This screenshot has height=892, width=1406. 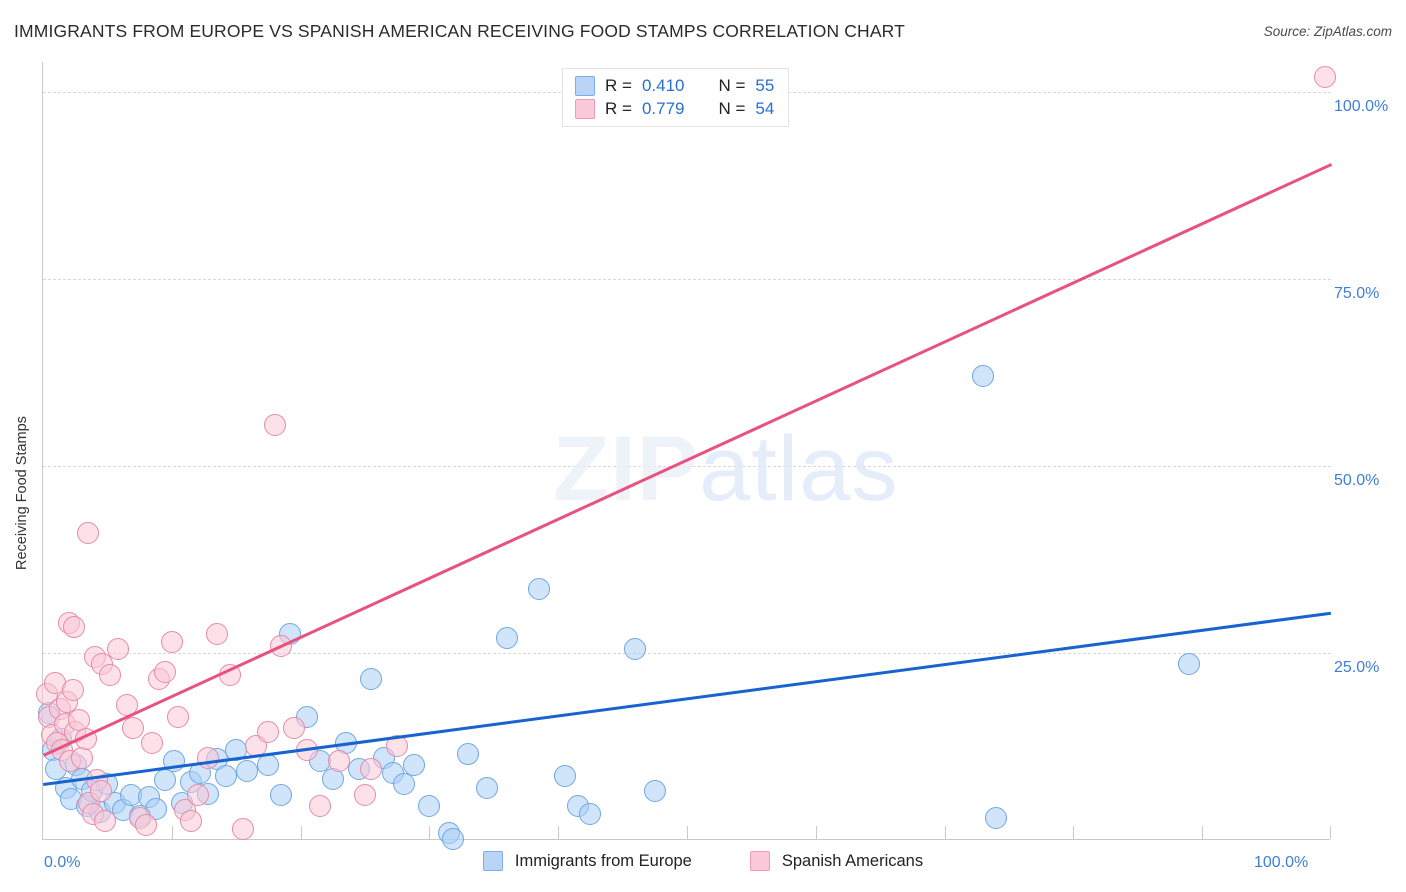 I want to click on watermark-text: ZIPatlas, so click(x=725, y=469).